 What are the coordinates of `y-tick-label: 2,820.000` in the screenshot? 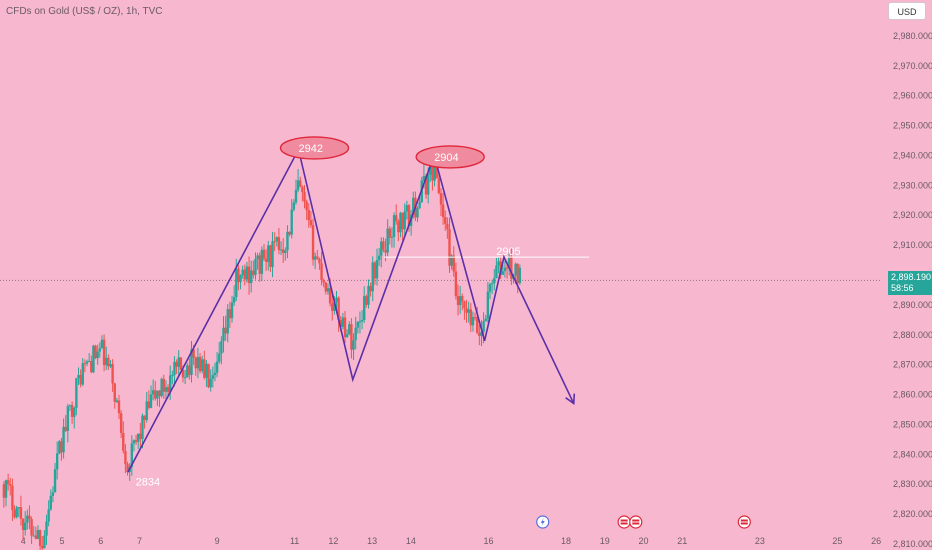 It's located at (912, 514).